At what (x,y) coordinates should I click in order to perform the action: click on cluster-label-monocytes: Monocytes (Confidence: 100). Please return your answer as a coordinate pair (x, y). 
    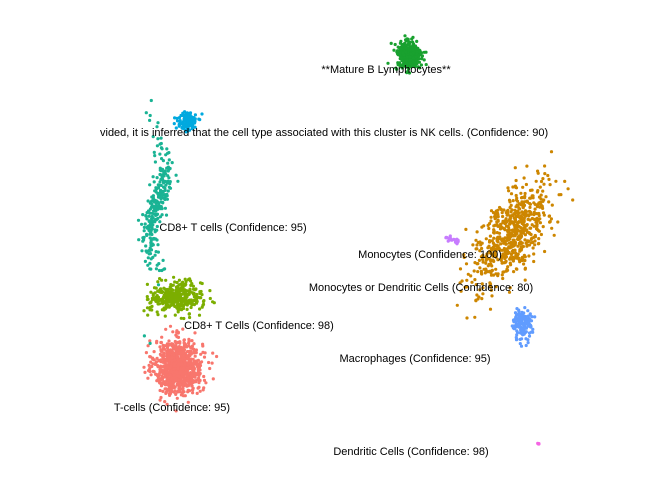
    Looking at the image, I should click on (430, 255).